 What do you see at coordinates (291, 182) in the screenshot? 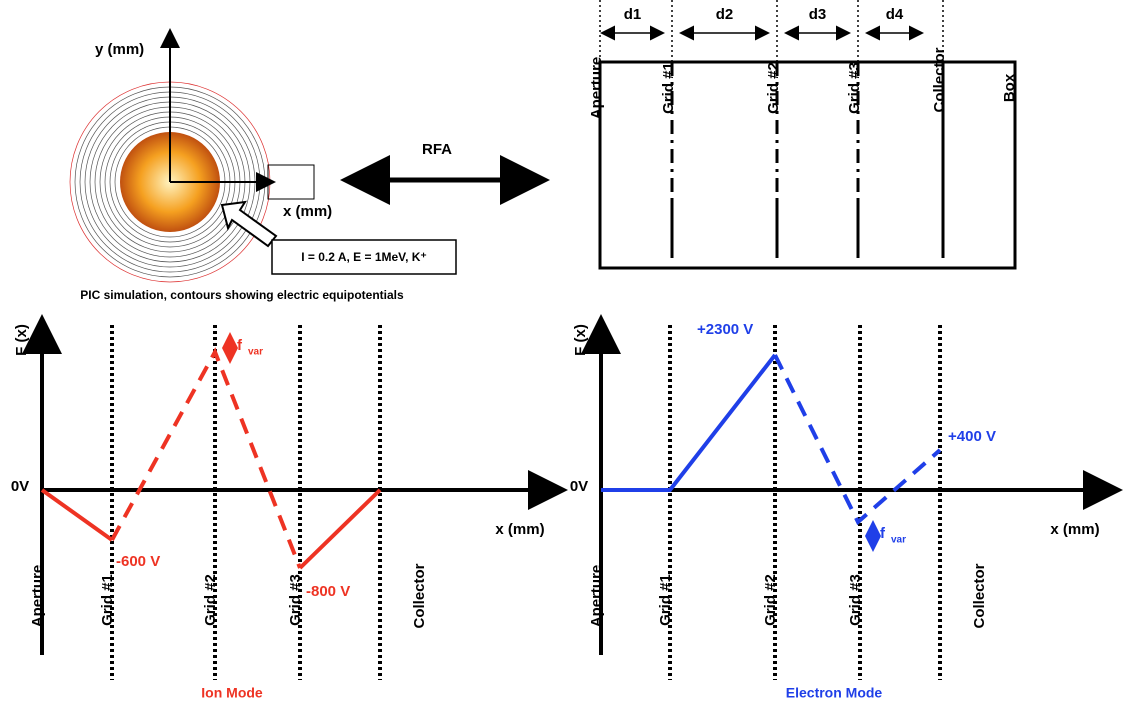
I see `rfa-mini` at bounding box center [291, 182].